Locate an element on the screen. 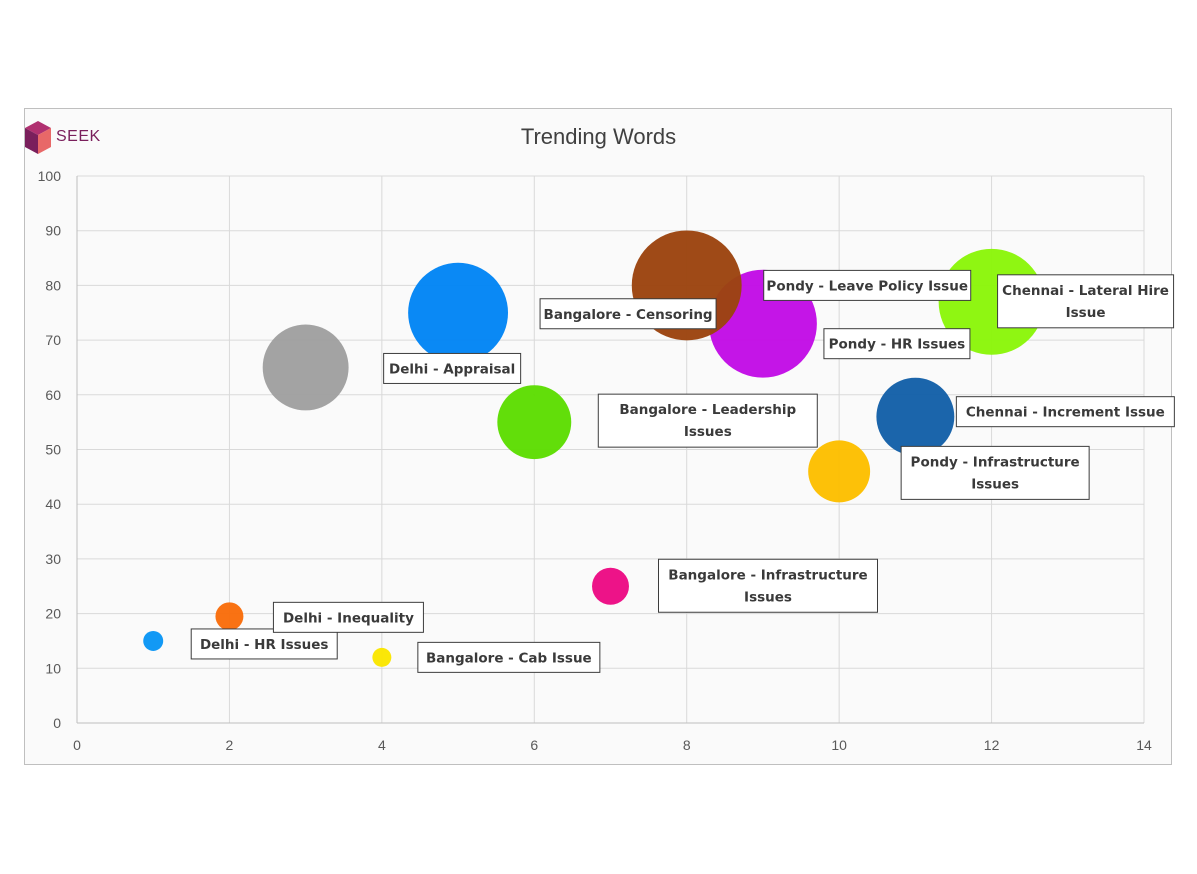  data-label: Delhi - Inequality is located at coordinates (348, 617).